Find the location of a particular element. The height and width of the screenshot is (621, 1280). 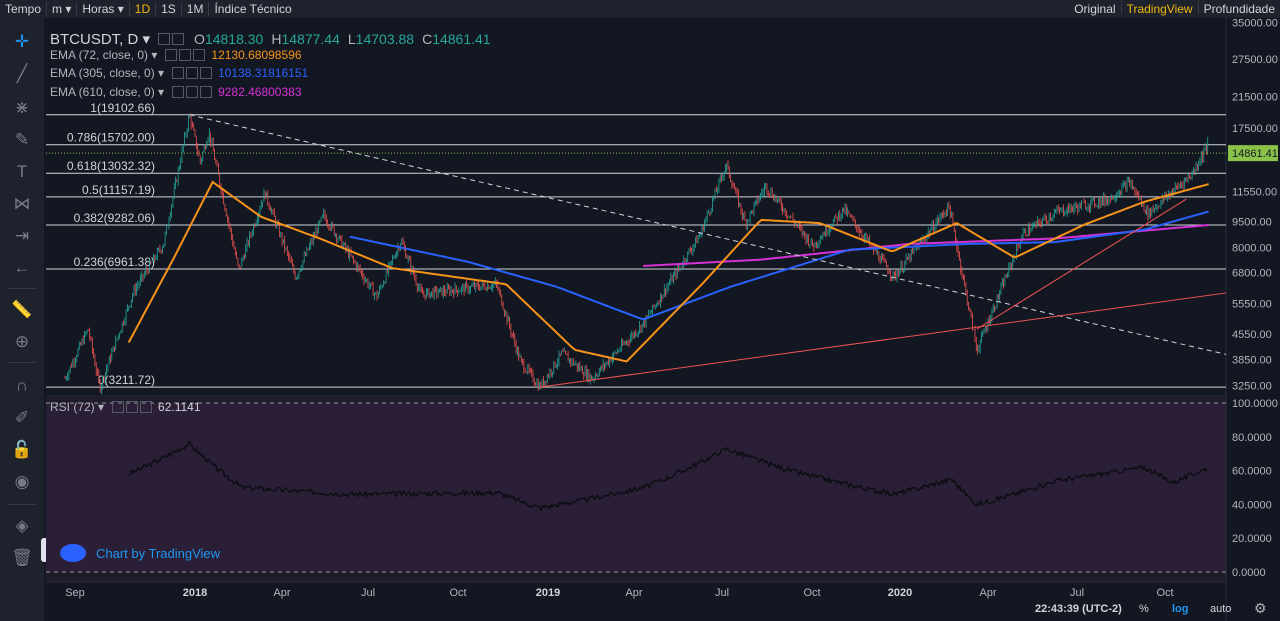

price-tick-3: 17500.00 is located at coordinates (1255, 129).